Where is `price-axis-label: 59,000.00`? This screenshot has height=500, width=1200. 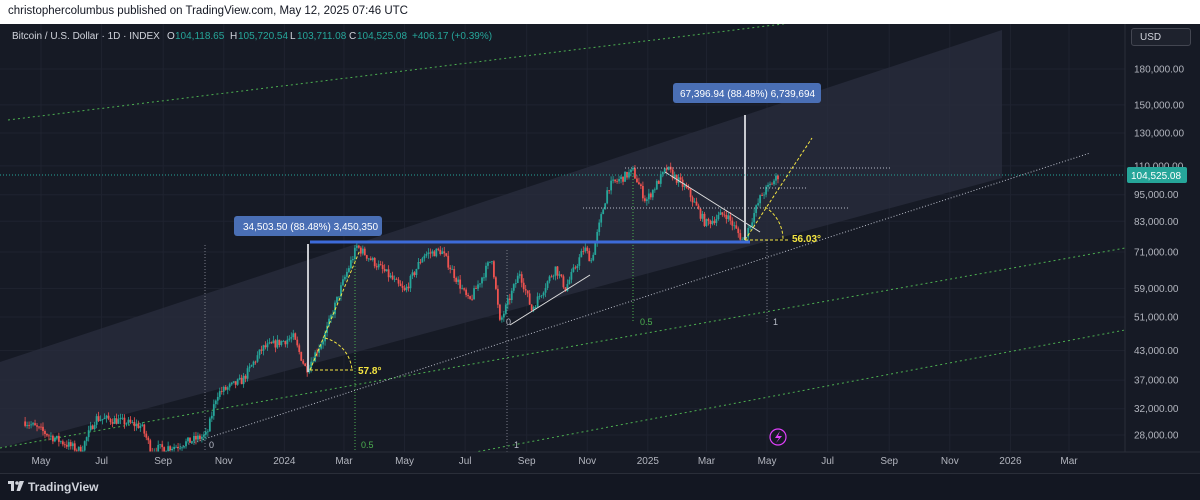
price-axis-label: 59,000.00 is located at coordinates (1156, 289).